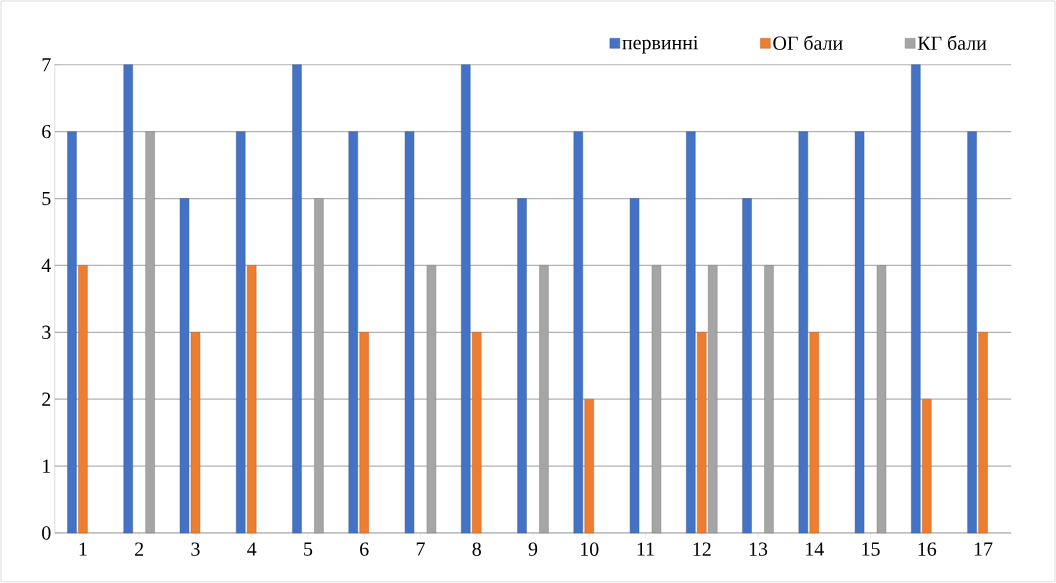 The height and width of the screenshot is (583, 1056). Describe the element at coordinates (46, 65) in the screenshot. I see `y-tick-label: 7` at that location.